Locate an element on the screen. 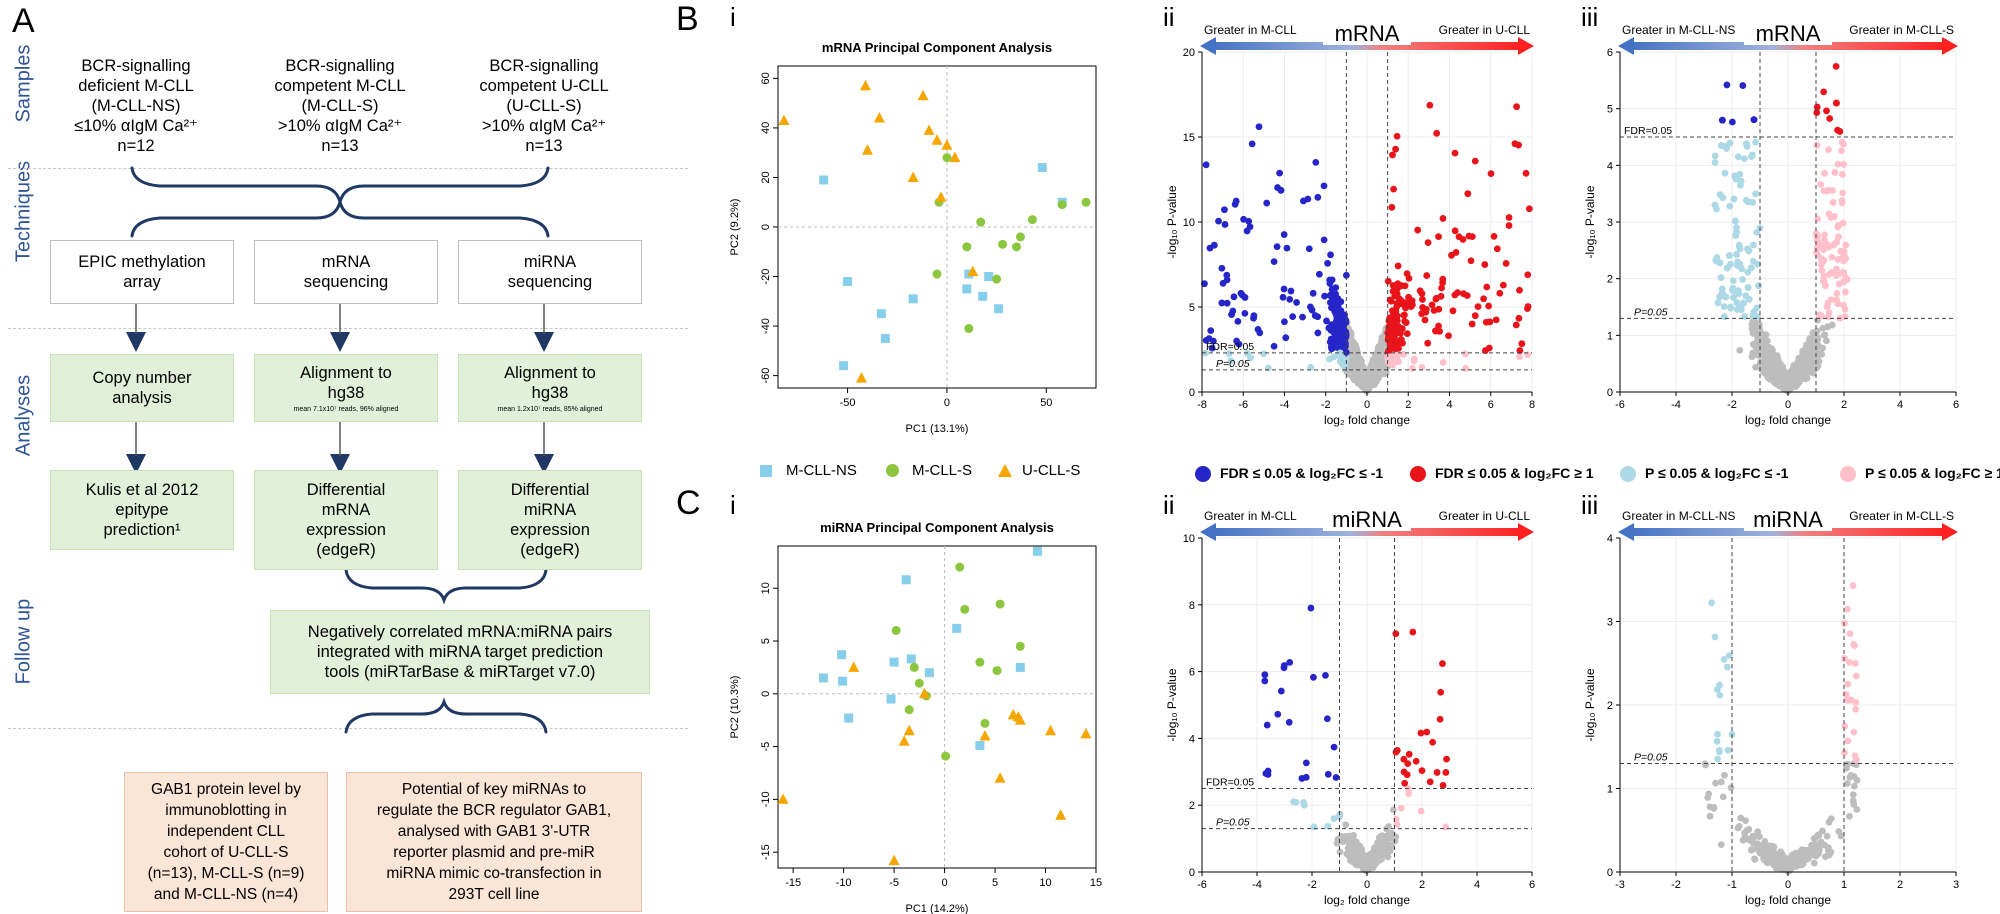  legend-dot-fdr-down is located at coordinates (1203, 474).